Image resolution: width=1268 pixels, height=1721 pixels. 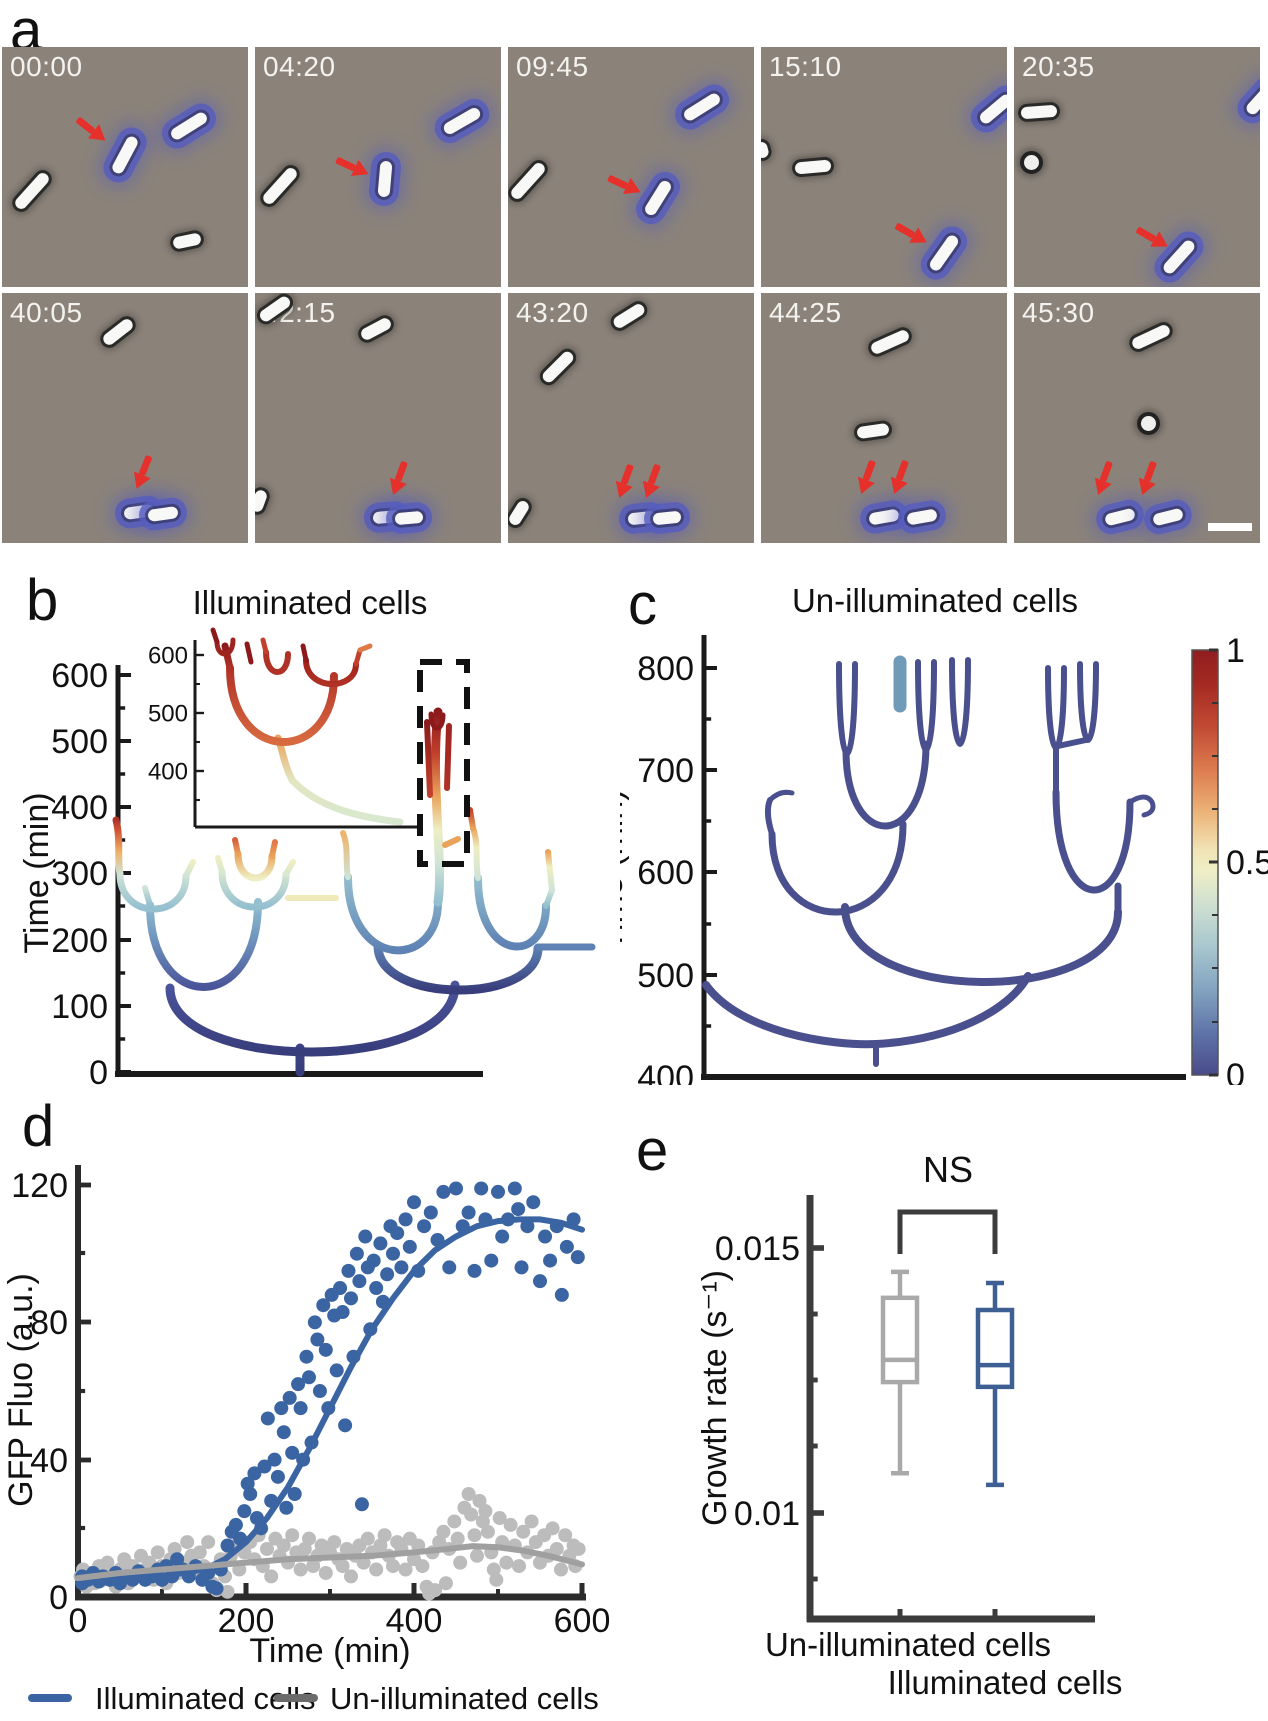 I want to click on micrograph-frame: 04:20, so click(x=378, y=167).